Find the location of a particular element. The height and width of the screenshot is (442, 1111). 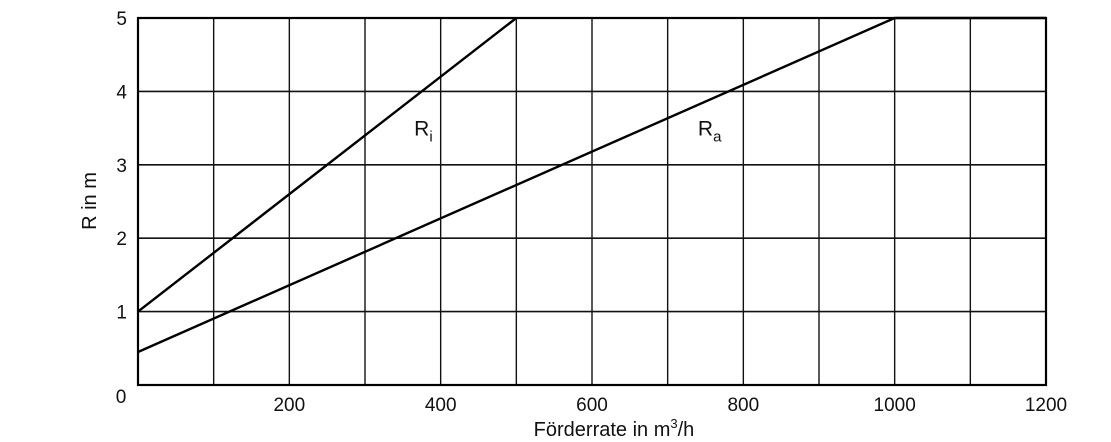

x-tick-label: 400 is located at coordinates (441, 405).